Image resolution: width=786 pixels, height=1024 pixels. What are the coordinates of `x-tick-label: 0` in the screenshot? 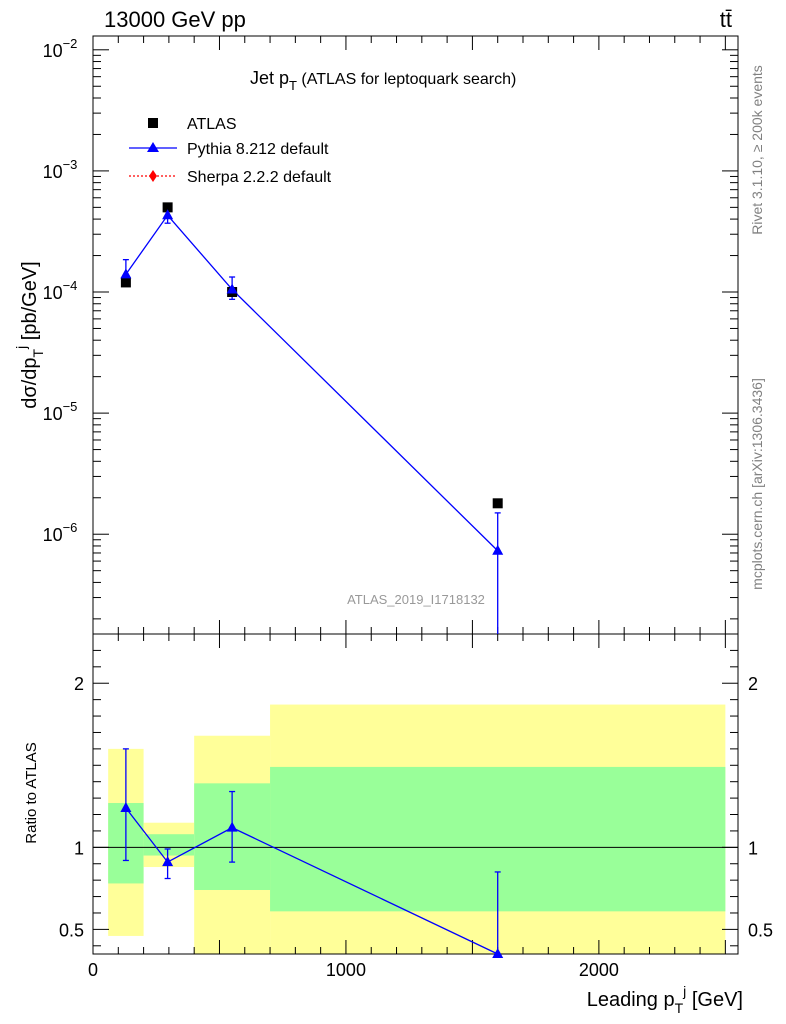 It's located at (93, 970).